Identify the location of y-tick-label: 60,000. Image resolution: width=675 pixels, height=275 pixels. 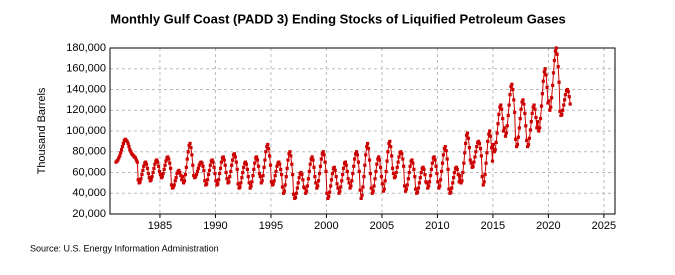
(89, 172).